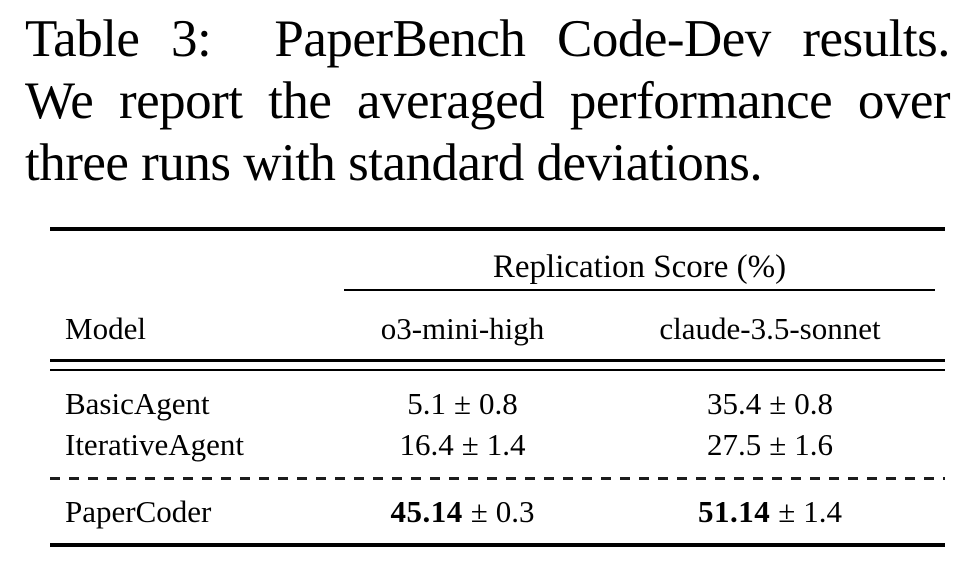 This screenshot has height=586, width=979. I want to click on score-basicagent-claude: 35.4 ±0.8, so click(770, 404).